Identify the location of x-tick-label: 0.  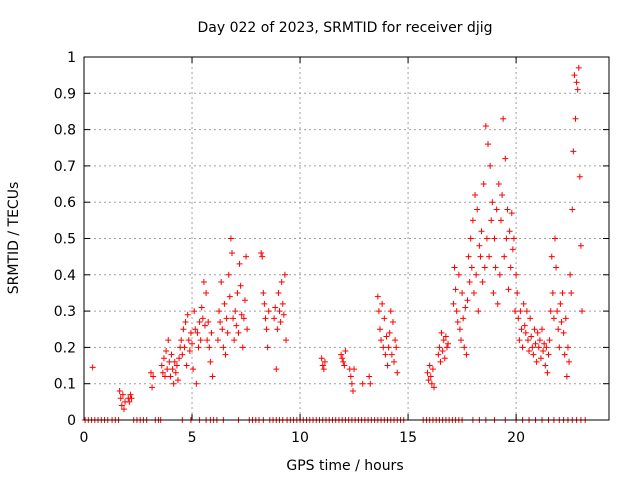
(84, 438).